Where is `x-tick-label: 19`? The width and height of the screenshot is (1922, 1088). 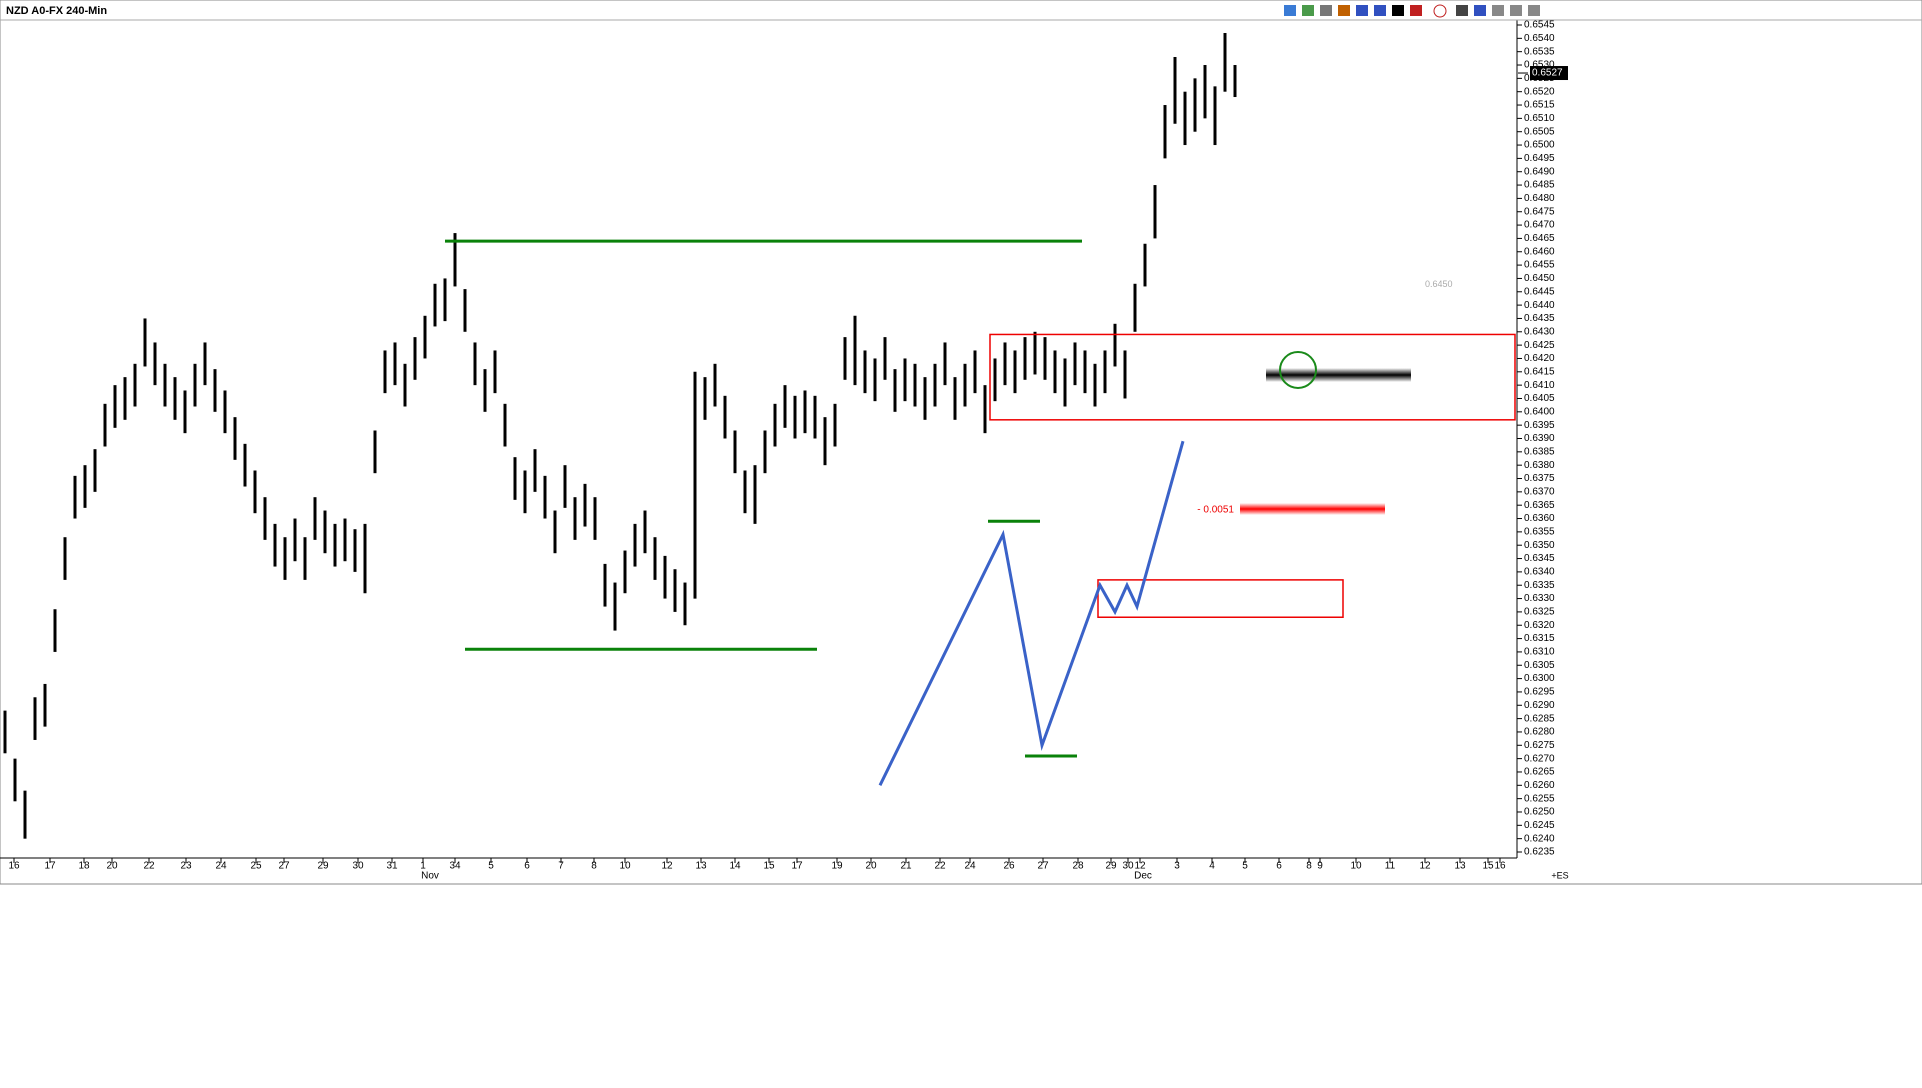
x-tick-label: 19 is located at coordinates (837, 866).